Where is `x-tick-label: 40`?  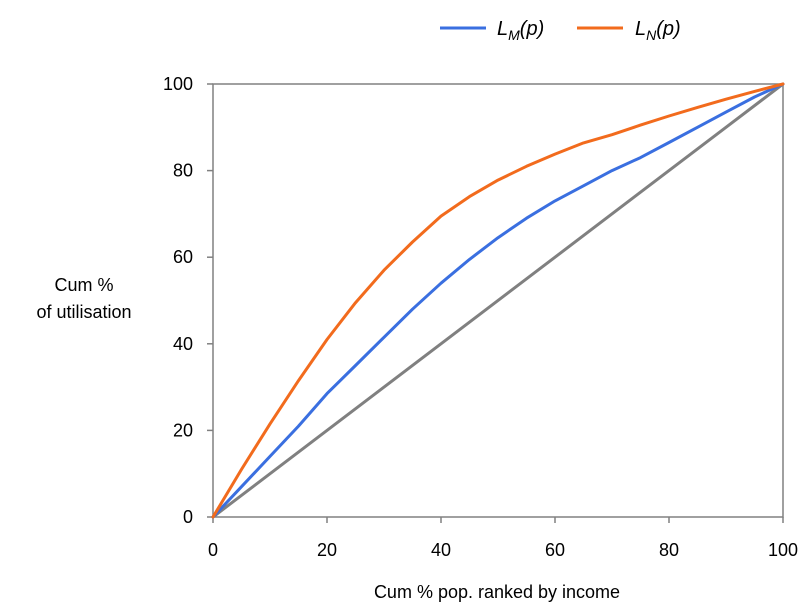 x-tick-label: 40 is located at coordinates (441, 550).